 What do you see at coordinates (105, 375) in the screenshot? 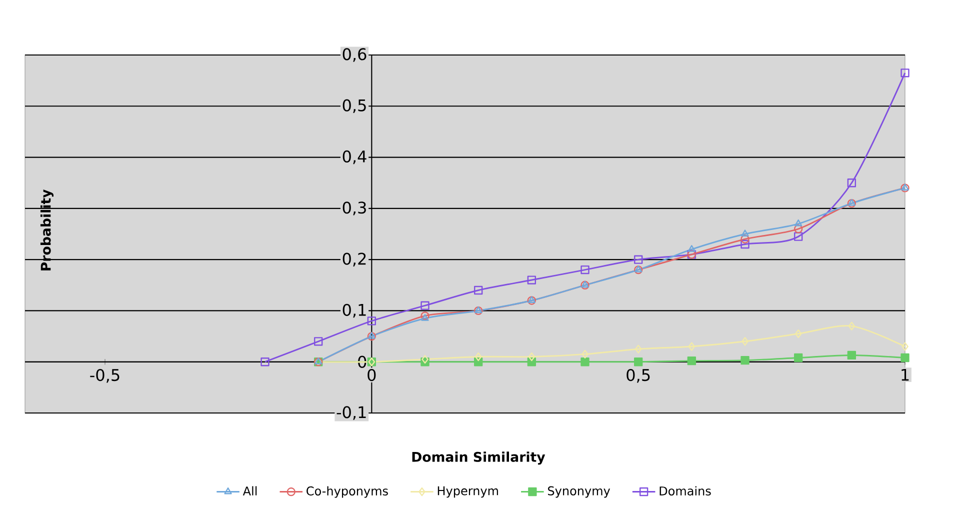
I see `x-tick-label: -0,5` at bounding box center [105, 375].